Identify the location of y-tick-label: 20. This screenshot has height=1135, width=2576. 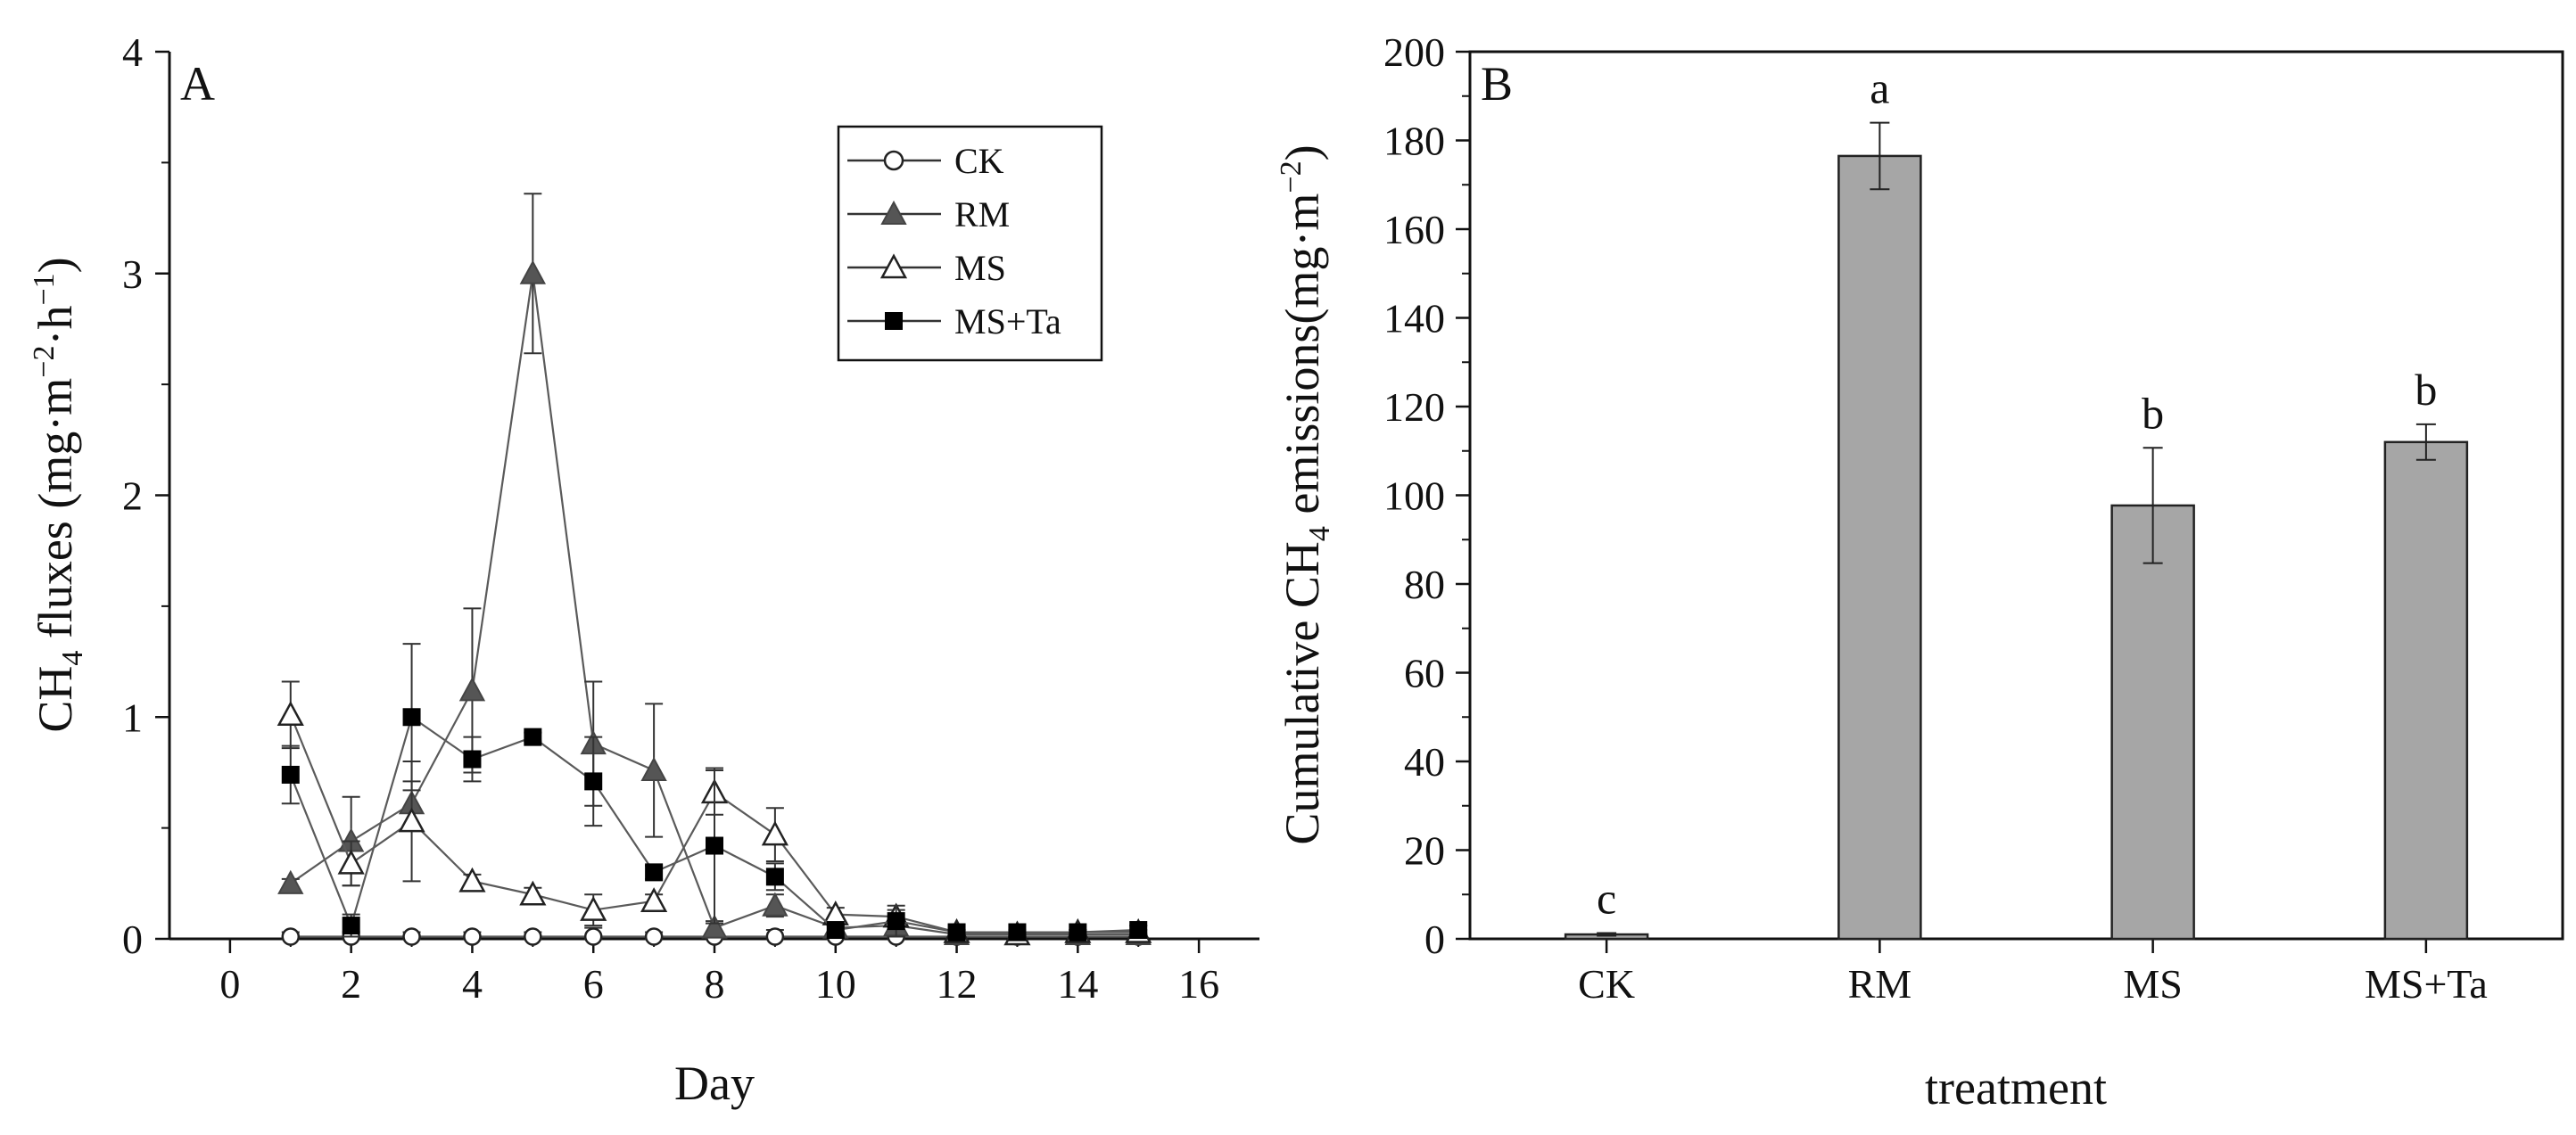
(1424, 851).